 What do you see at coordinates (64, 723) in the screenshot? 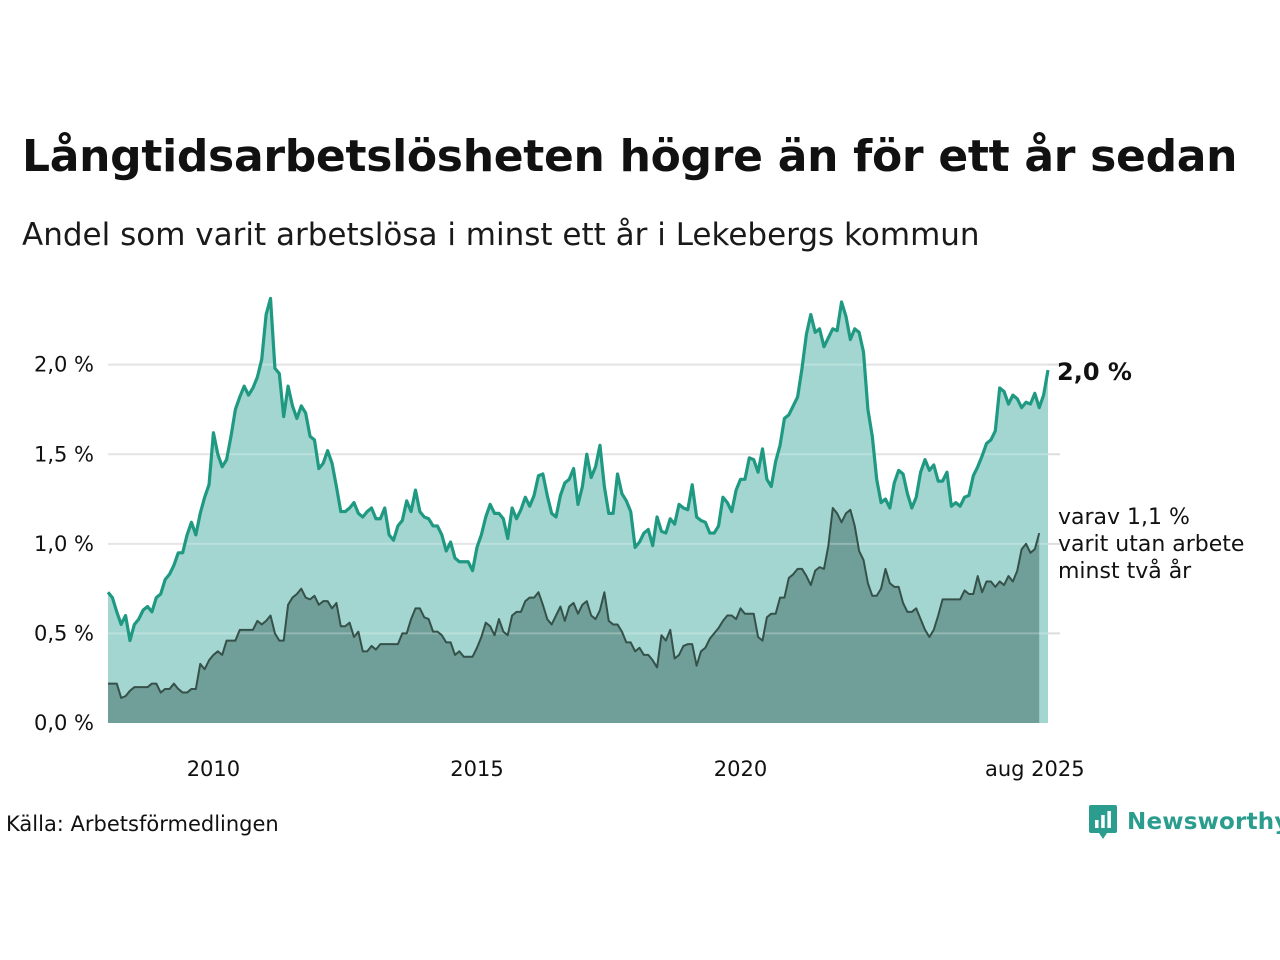
I see `y-tick-label: 0,0 %` at bounding box center [64, 723].